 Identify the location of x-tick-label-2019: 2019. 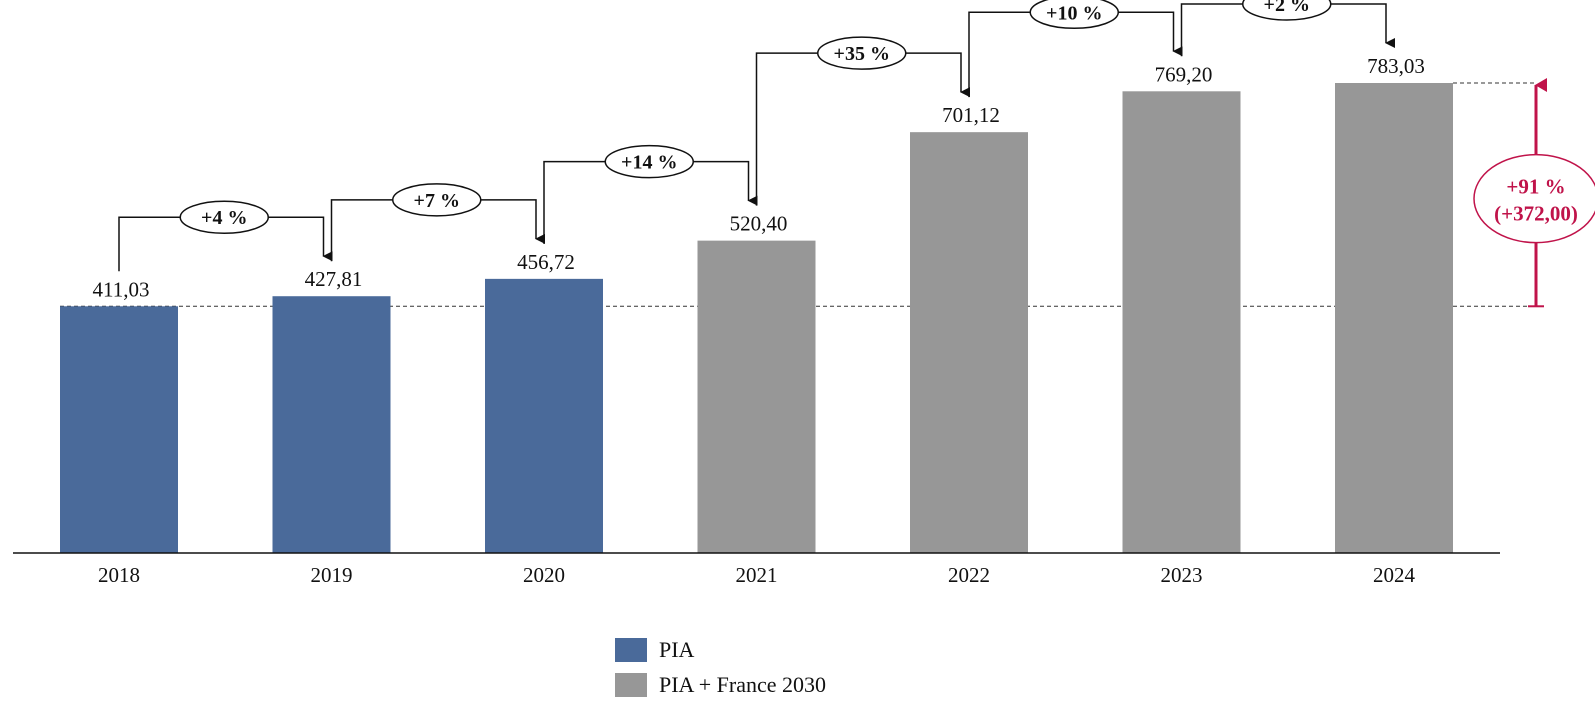
(332, 575).